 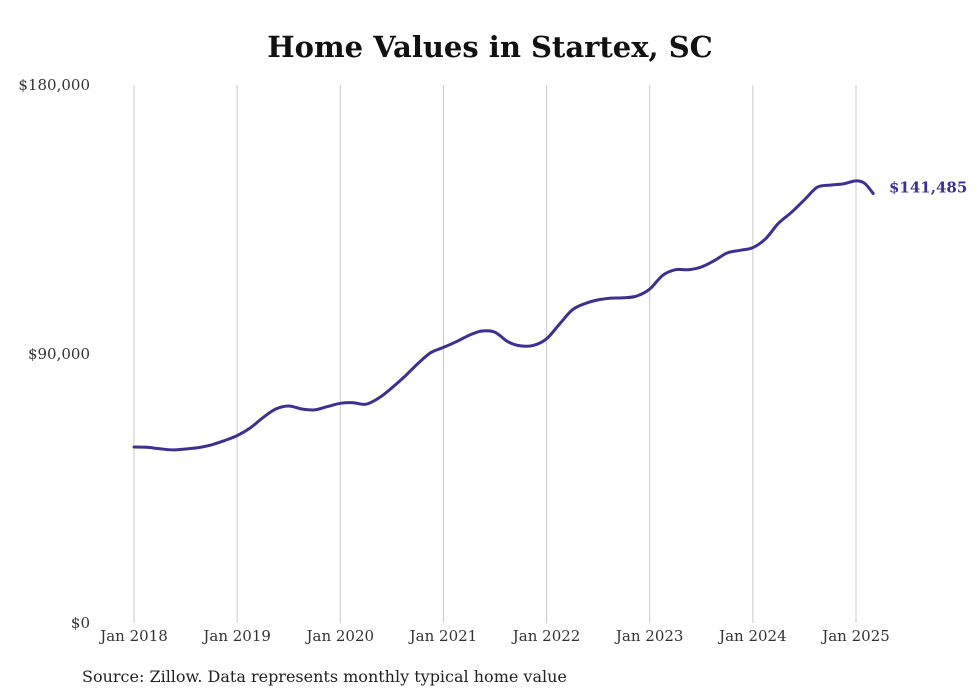 What do you see at coordinates (546, 636) in the screenshot?
I see `x-tick-label: Jan 2022` at bounding box center [546, 636].